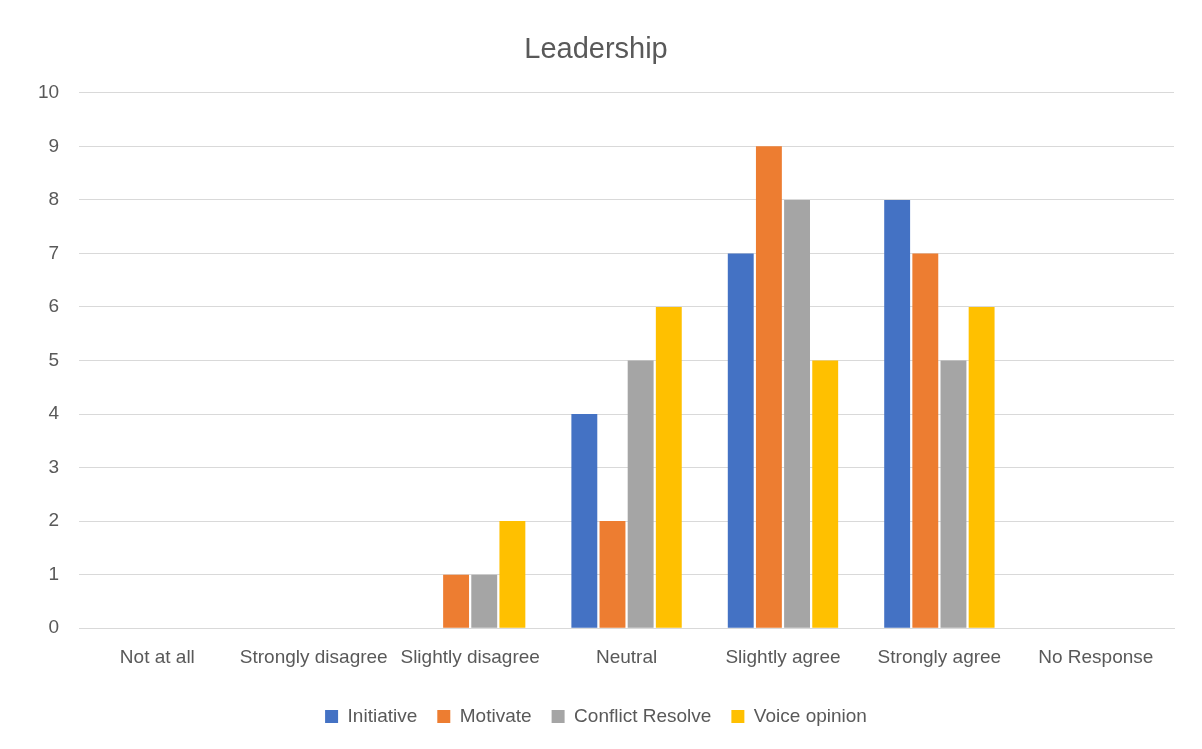 The image size is (1202, 749). I want to click on y-tick-label: 9, so click(54, 145).